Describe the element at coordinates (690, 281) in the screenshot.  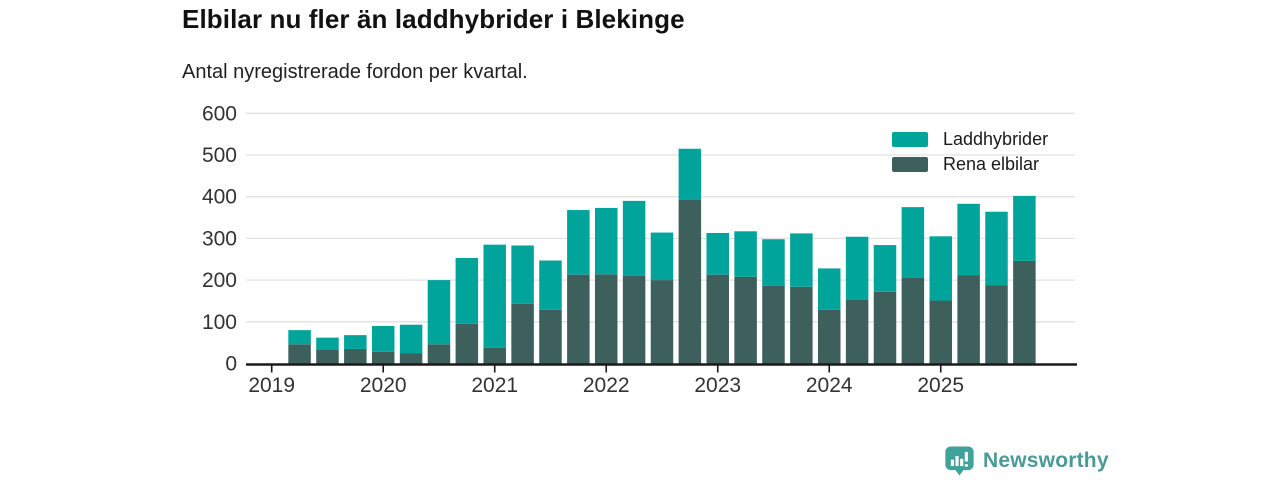
I see `bar-2022-Q4-rena-elbilar` at that location.